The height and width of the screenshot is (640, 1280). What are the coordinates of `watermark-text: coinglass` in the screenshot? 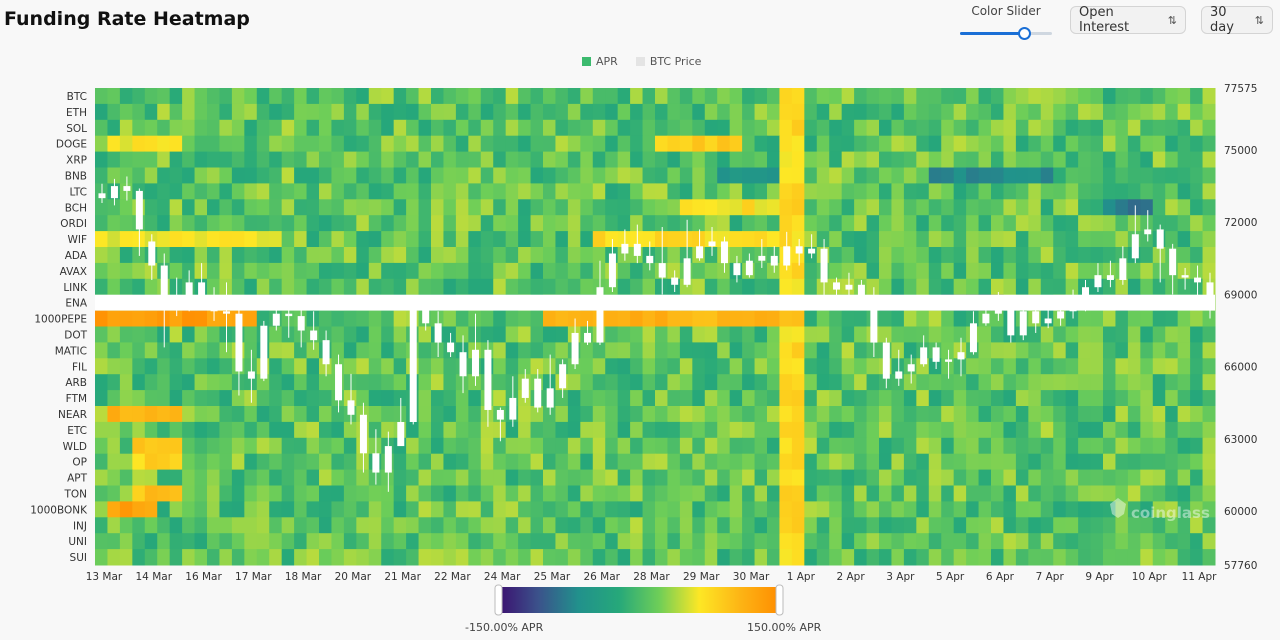 It's located at (1170, 513).